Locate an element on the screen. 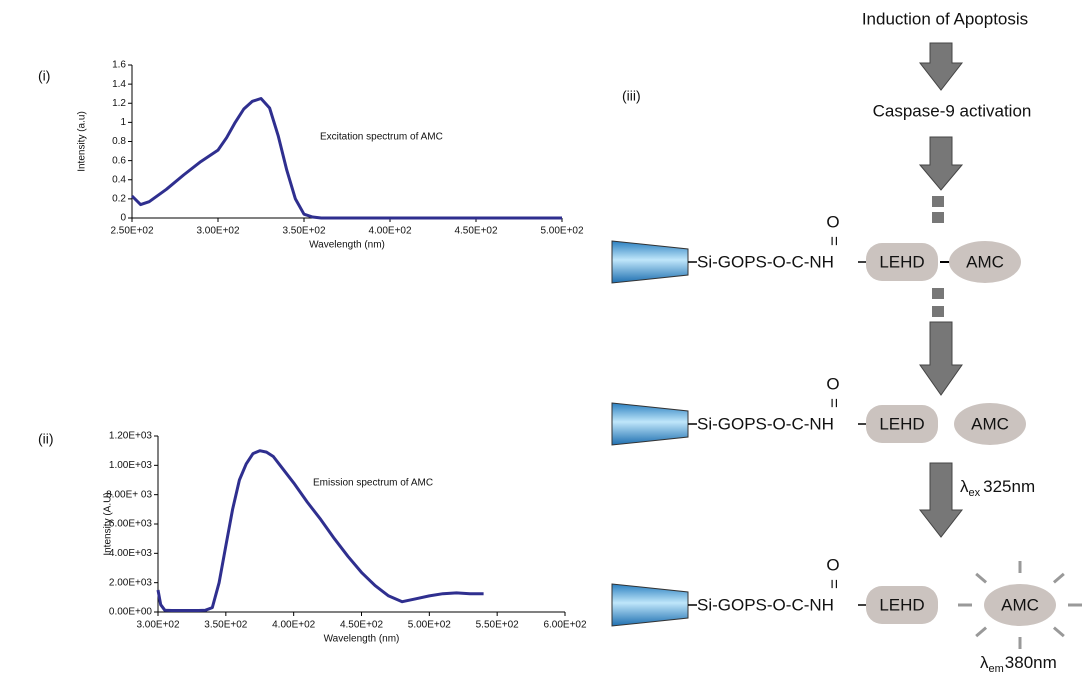  y-tick-label: 2.00E+03 is located at coordinates (131, 582).